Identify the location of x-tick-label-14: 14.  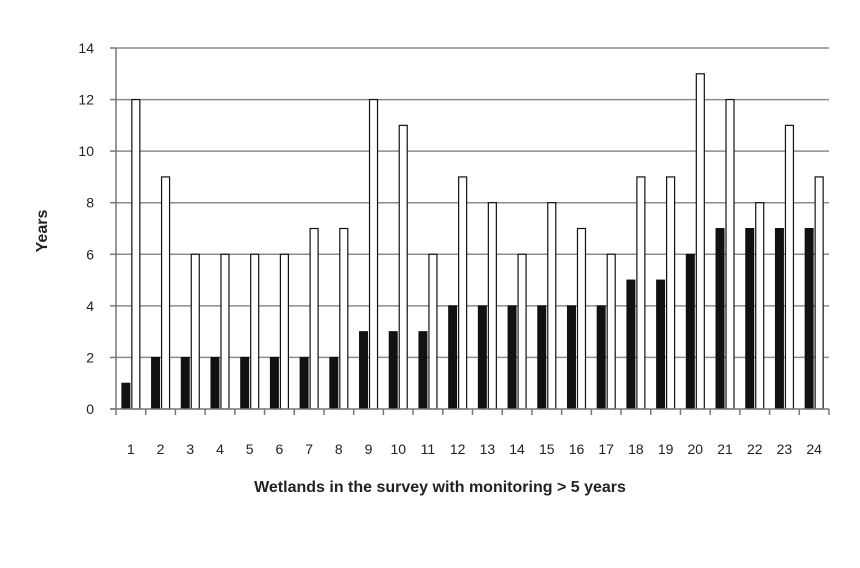
(517, 449).